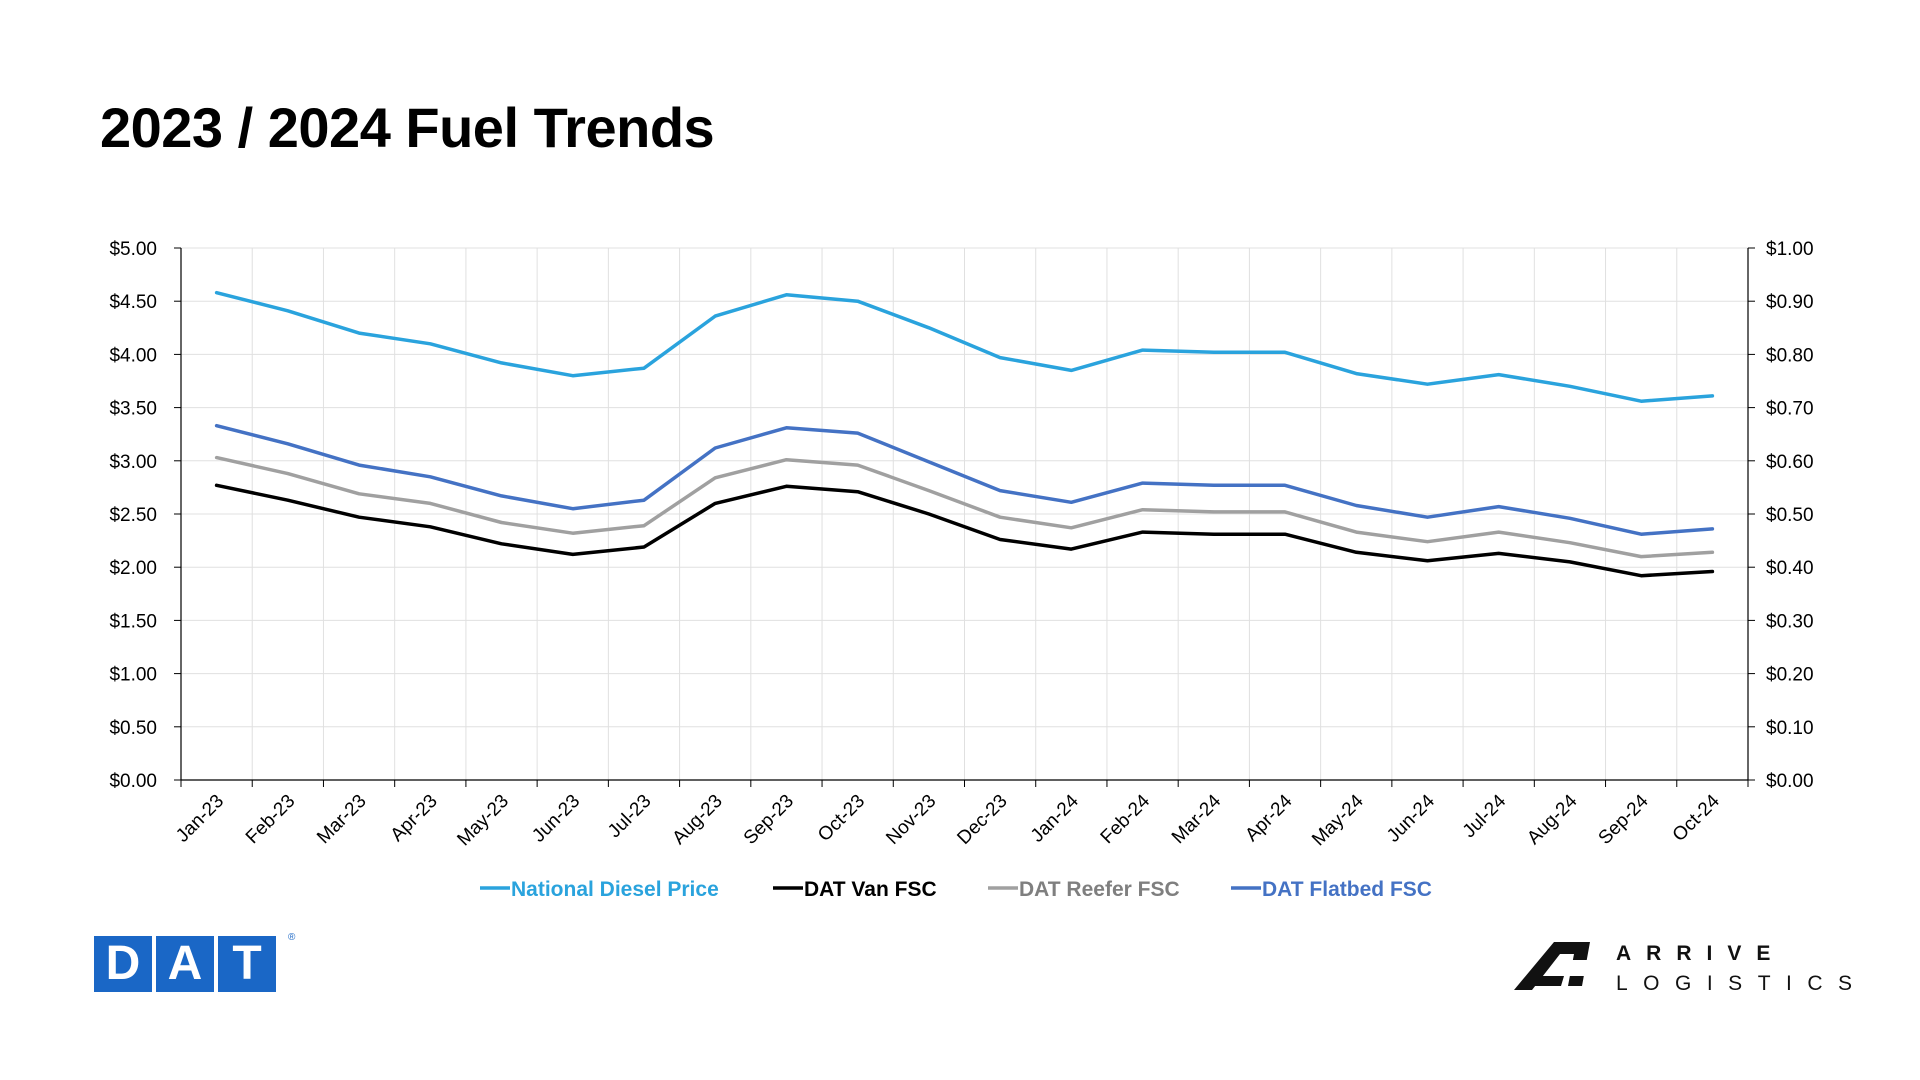  I want to click on right-axis-tick-label: $0.60, so click(1790, 462).